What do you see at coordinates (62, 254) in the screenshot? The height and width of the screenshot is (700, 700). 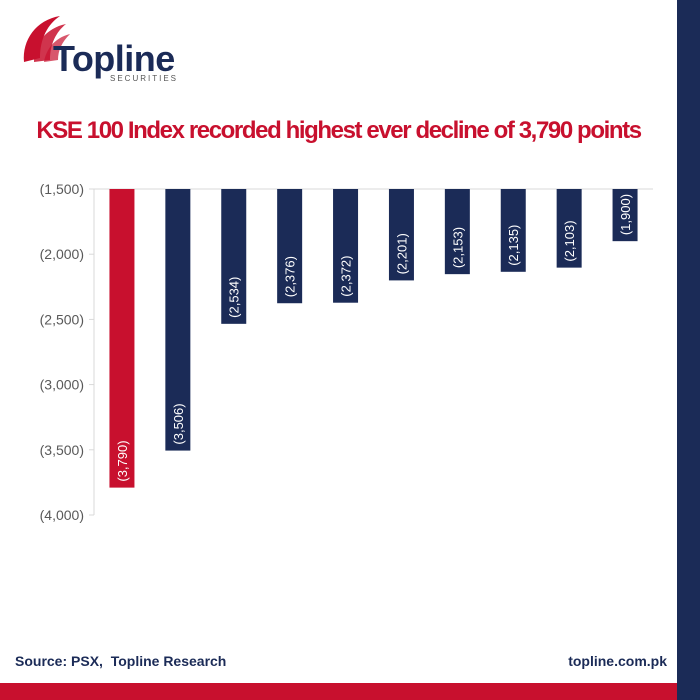 I see `y-tick-label: (2,000)` at bounding box center [62, 254].